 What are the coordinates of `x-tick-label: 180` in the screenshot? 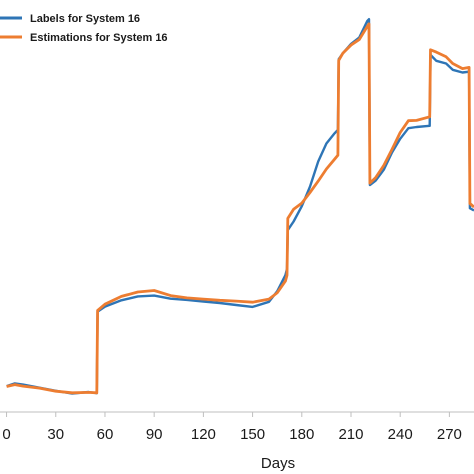 It's located at (301, 434).